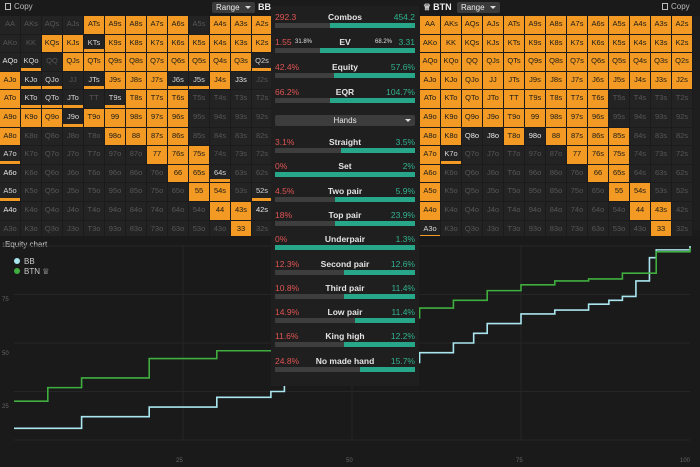 Image resolution: width=700 pixels, height=467 pixels. Describe the element at coordinates (451, 155) in the screenshot. I see `btn-hand-cell: K7o` at that location.